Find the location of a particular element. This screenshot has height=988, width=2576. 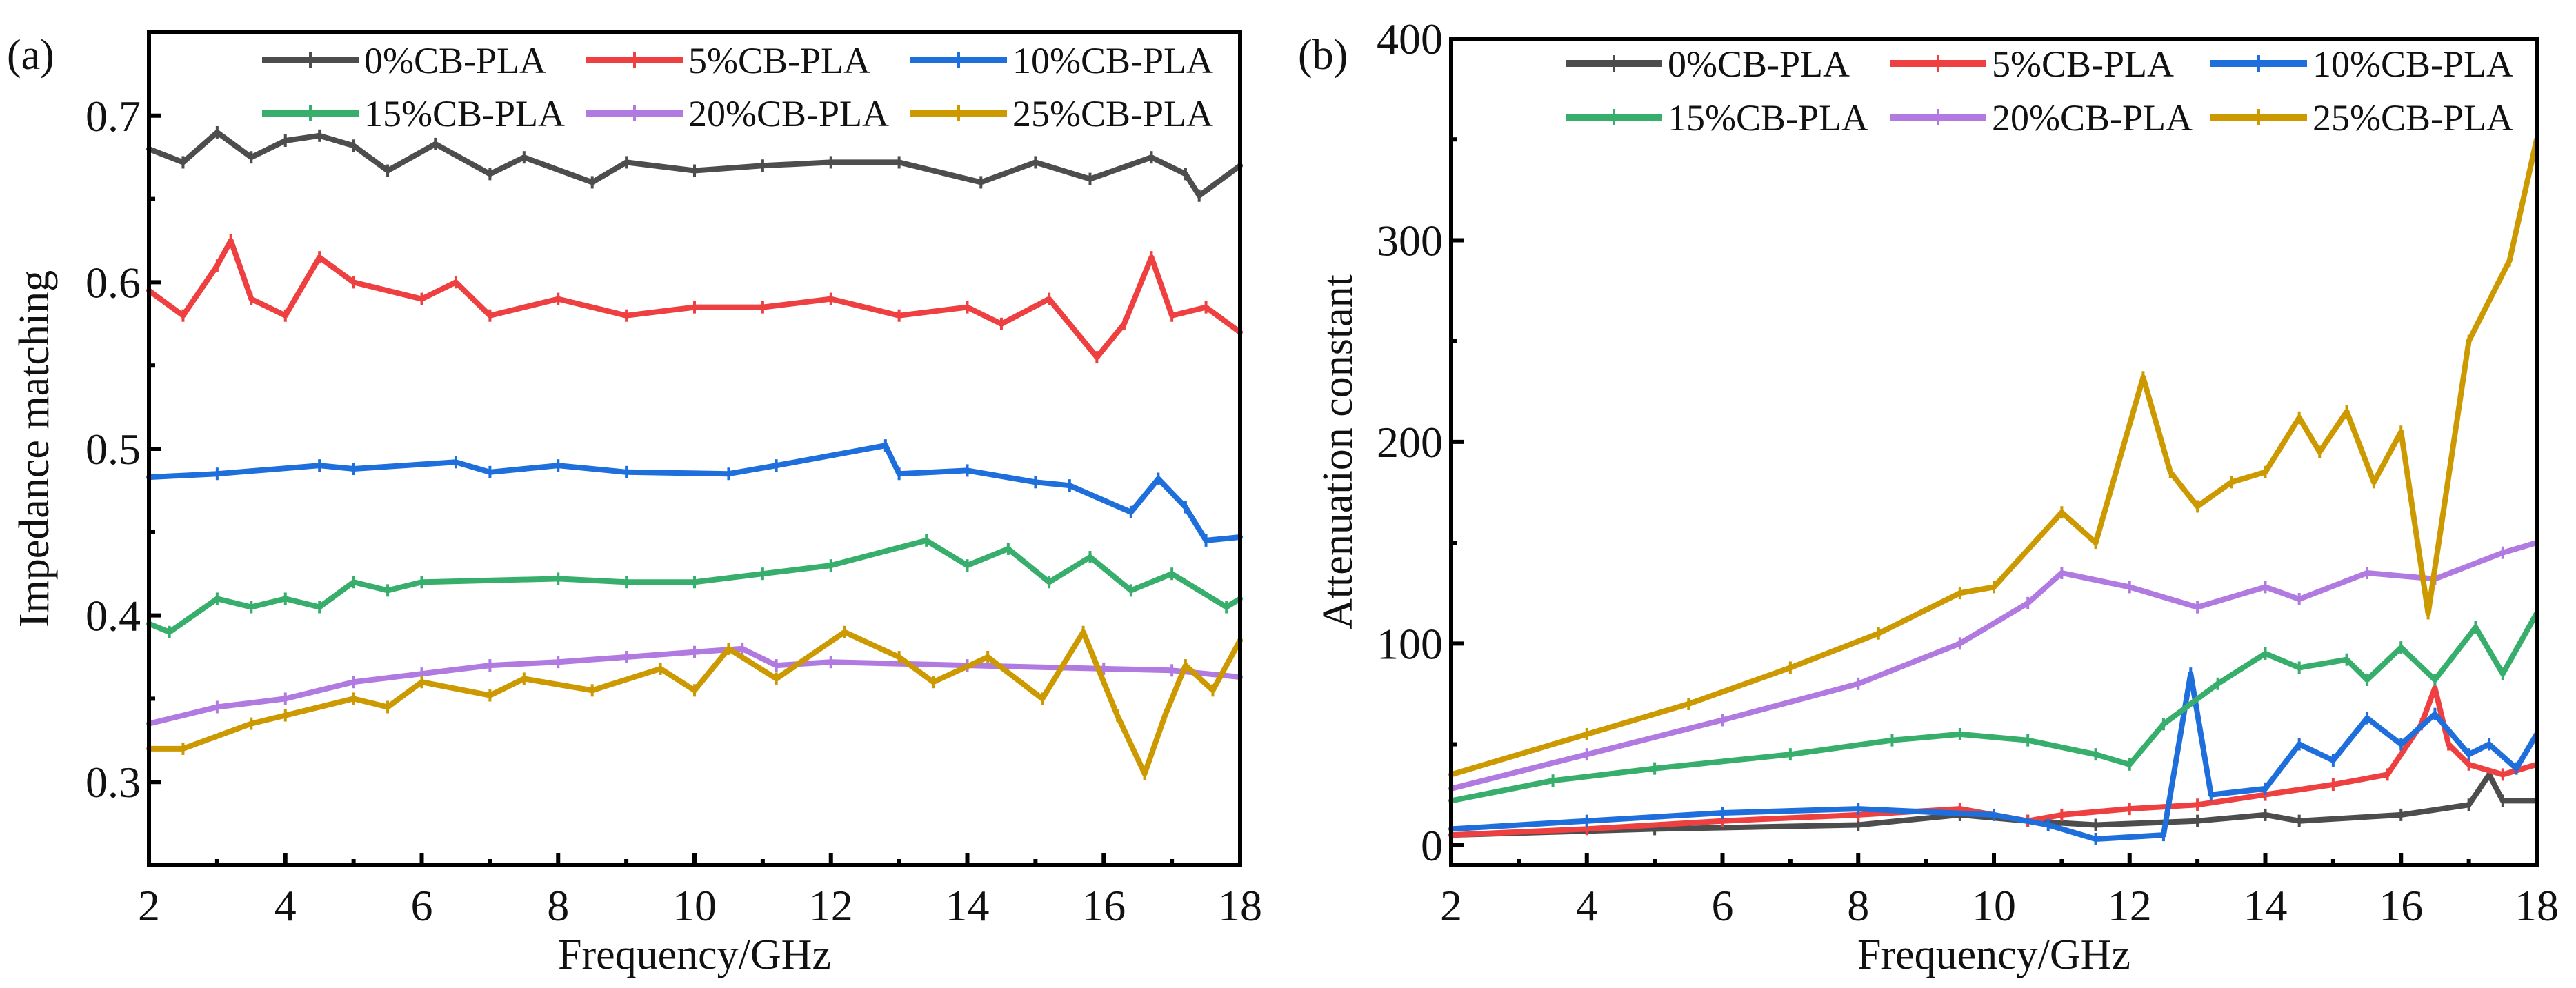

series-line-15pctCB-PLA is located at coordinates (1993, 707).